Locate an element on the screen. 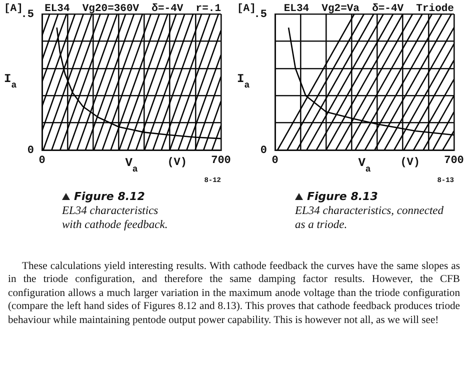 The image size is (466, 366). text: EL34 characteristics, connected is located at coordinates (370, 211).